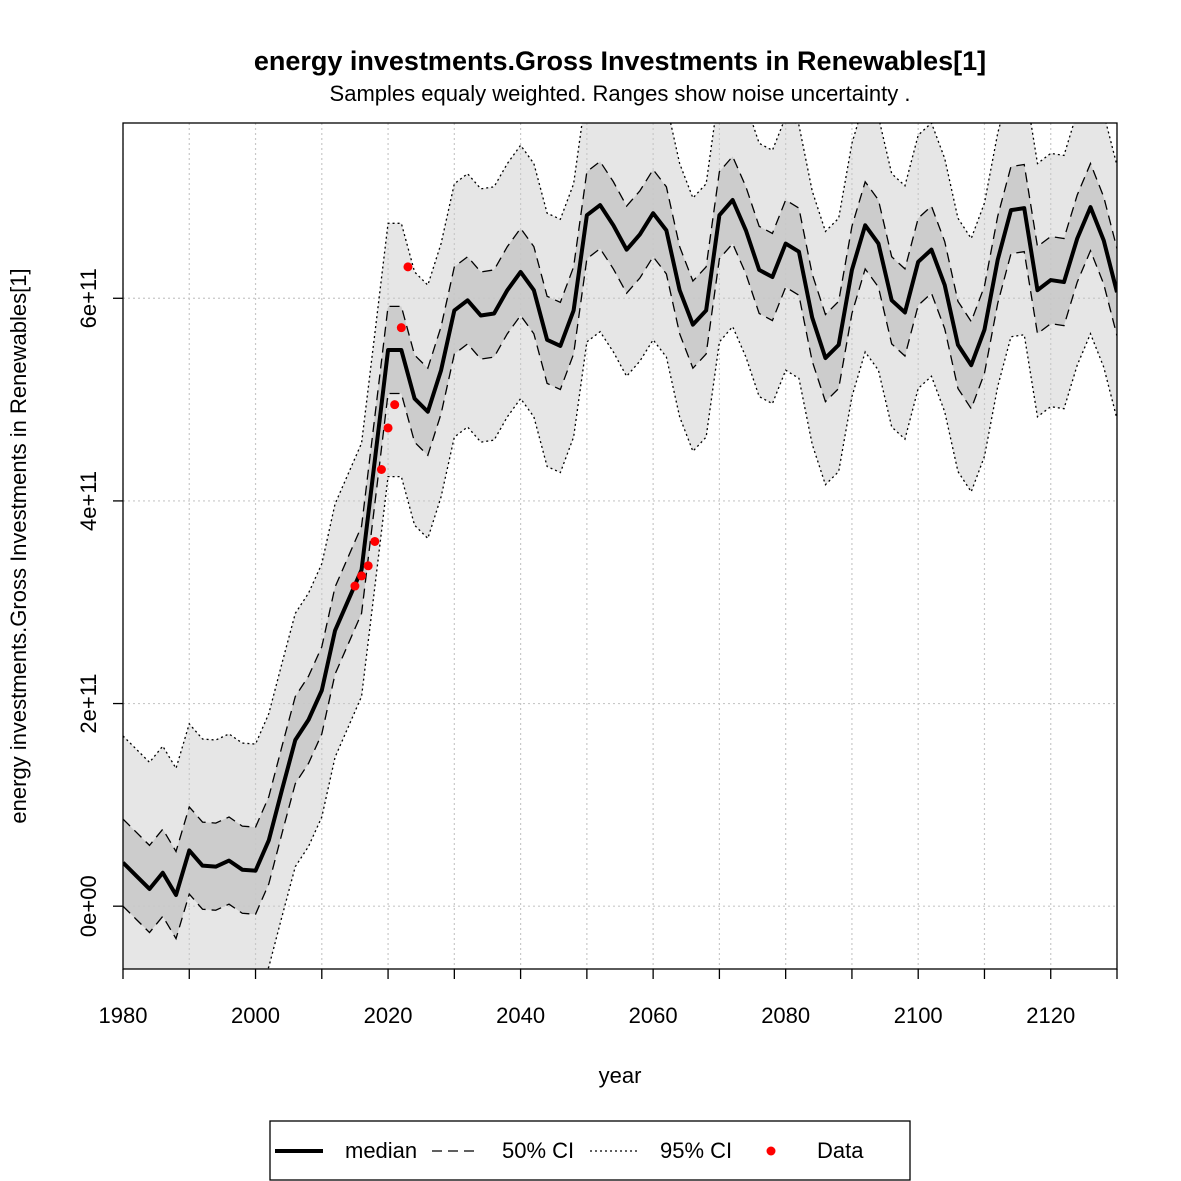  I want to click on legend-label: 50% CI, so click(538, 1150).